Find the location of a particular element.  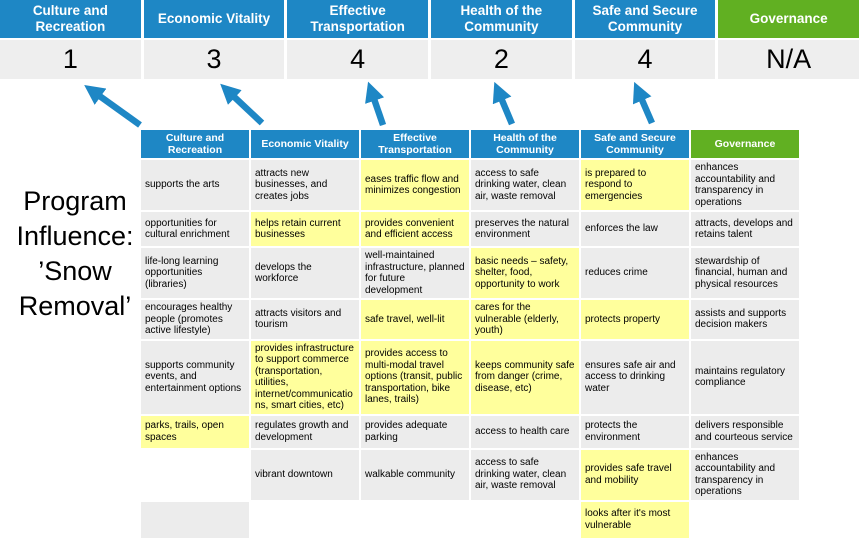

matrix-cell-r1c1: supports the arts is located at coordinates (195, 185).